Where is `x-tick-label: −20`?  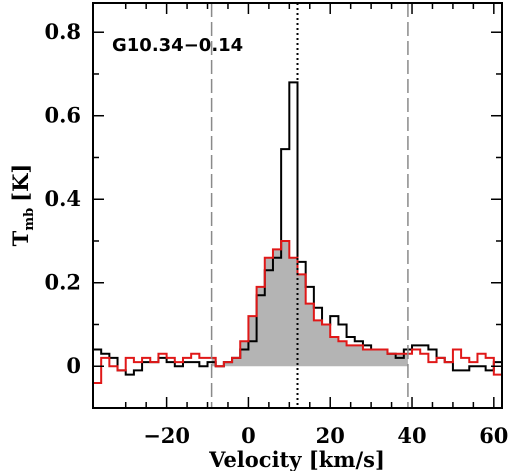 x-tick-label: −20 is located at coordinates (166, 435).